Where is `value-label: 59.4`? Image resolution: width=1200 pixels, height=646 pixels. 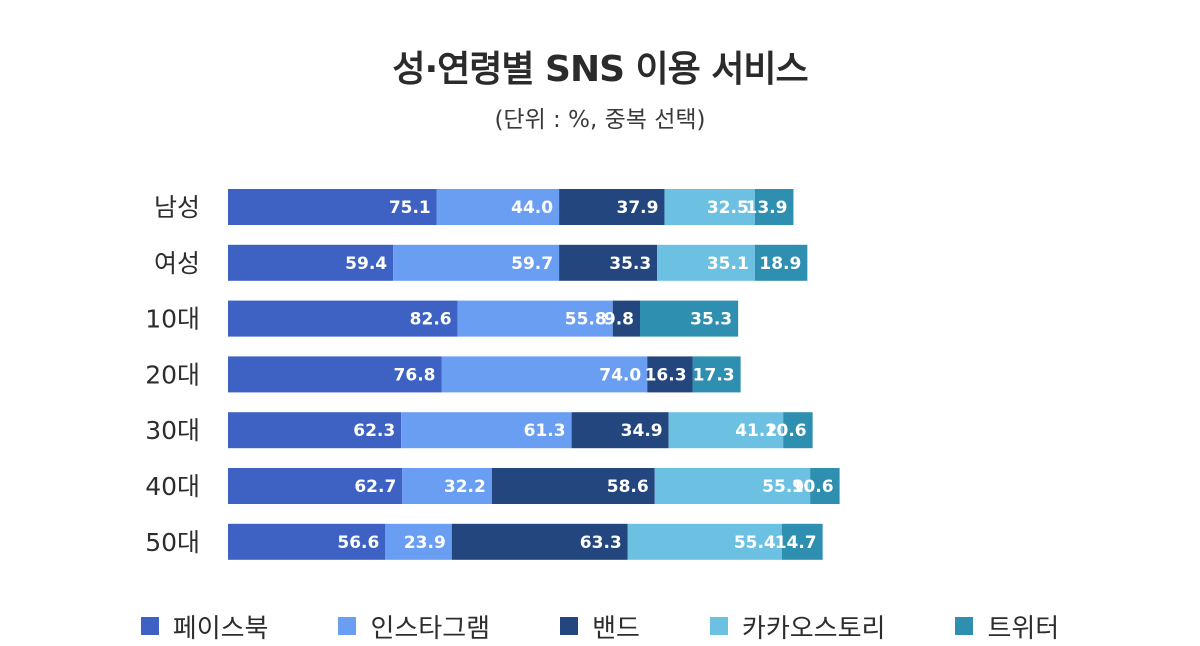
value-label: 59.4 is located at coordinates (366, 264).